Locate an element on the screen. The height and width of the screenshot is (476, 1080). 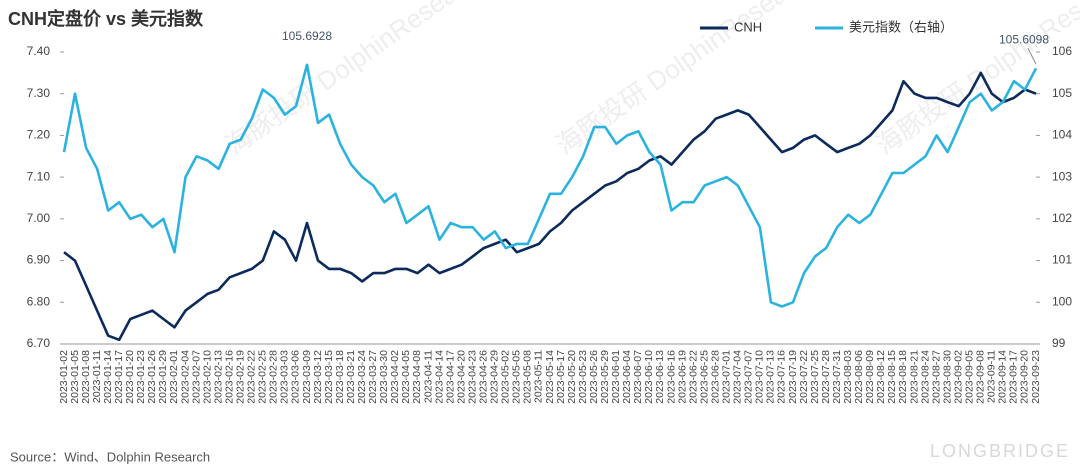
x-tick-label: 2023-08-12 is located at coordinates (881, 377).